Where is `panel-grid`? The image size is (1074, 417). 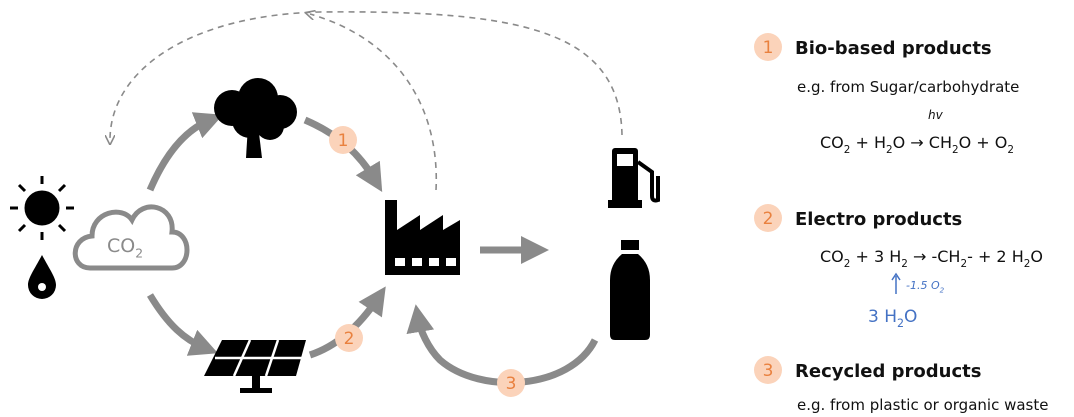
panel-grid is located at coordinates (258, 358).